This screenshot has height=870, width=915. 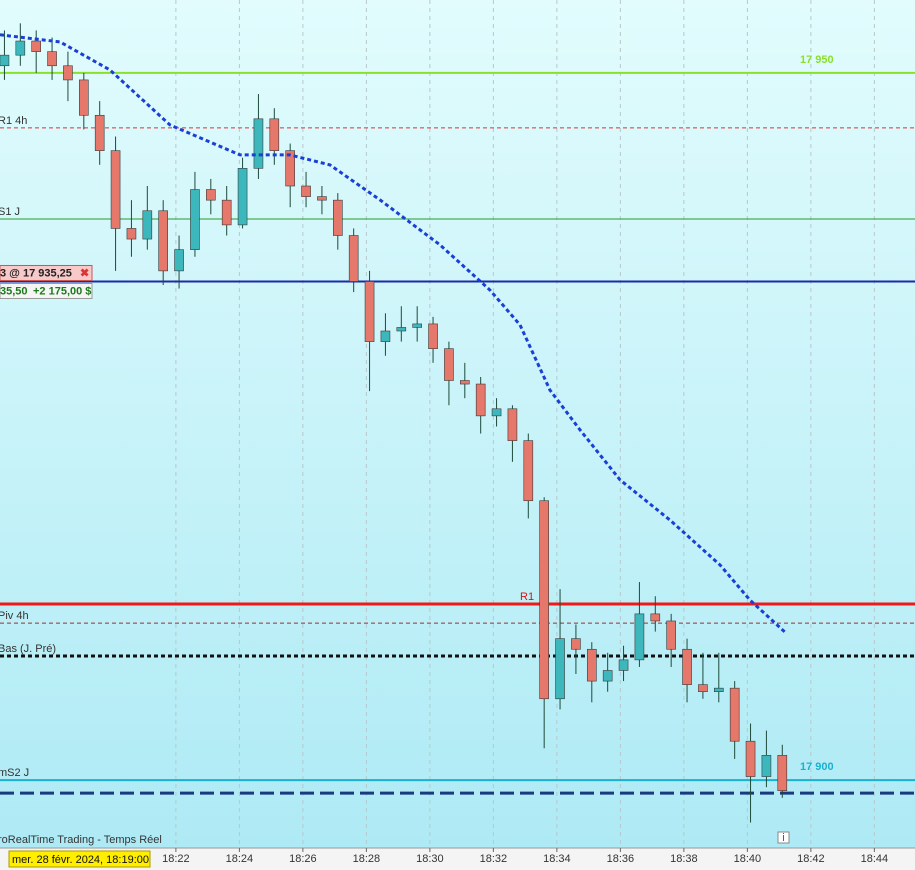 What do you see at coordinates (748, 859) in the screenshot?
I see `x-tick-label: 18:40` at bounding box center [748, 859].